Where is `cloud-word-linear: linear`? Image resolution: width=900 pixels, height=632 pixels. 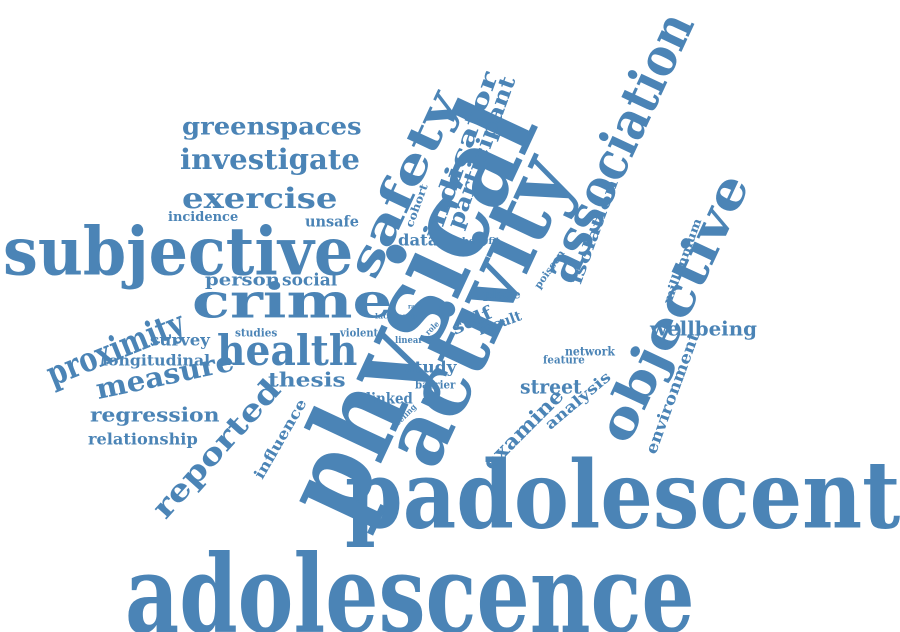 cloud-word-linear: linear is located at coordinates (409, 340).